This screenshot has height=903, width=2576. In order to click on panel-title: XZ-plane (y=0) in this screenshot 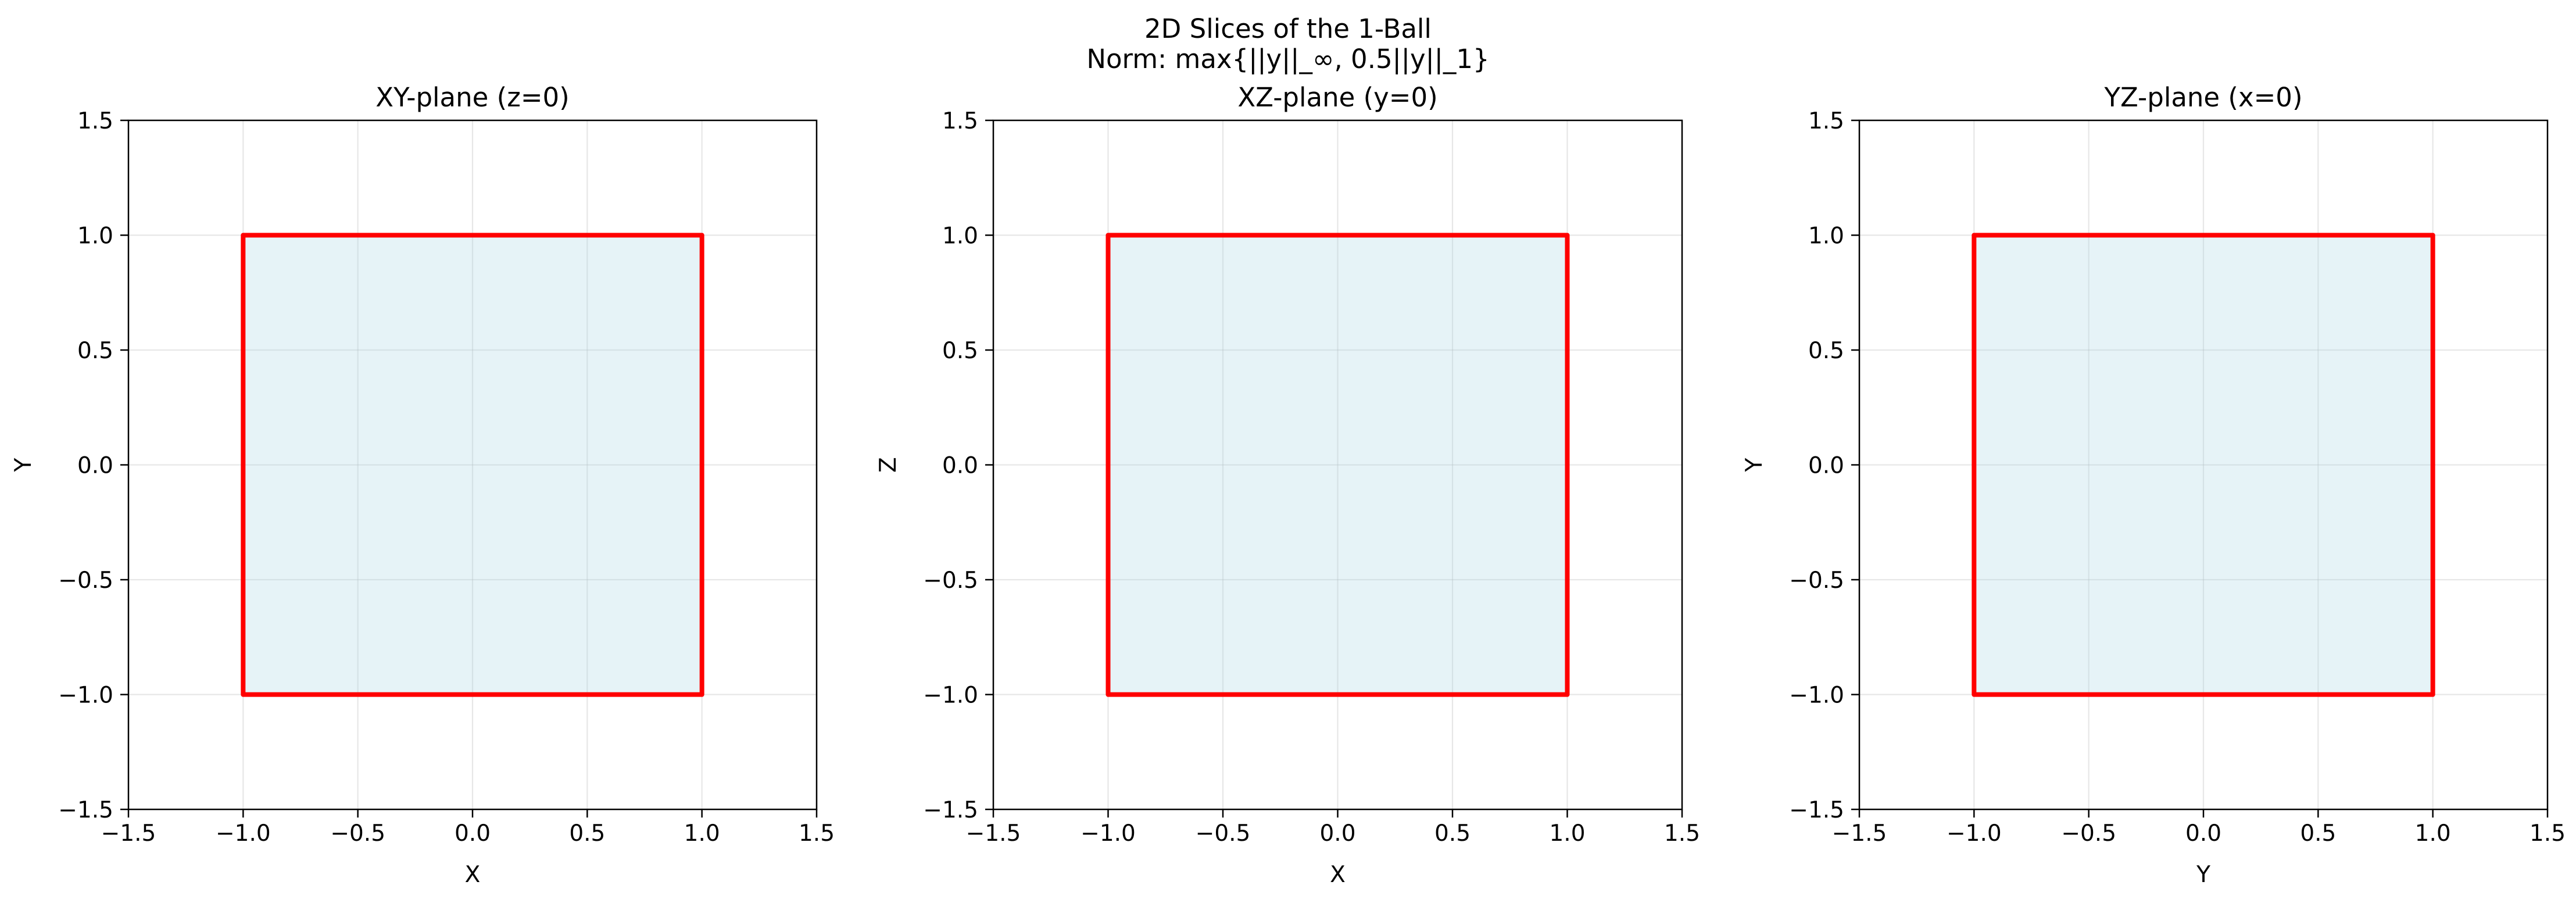, I will do `click(1337, 97)`.